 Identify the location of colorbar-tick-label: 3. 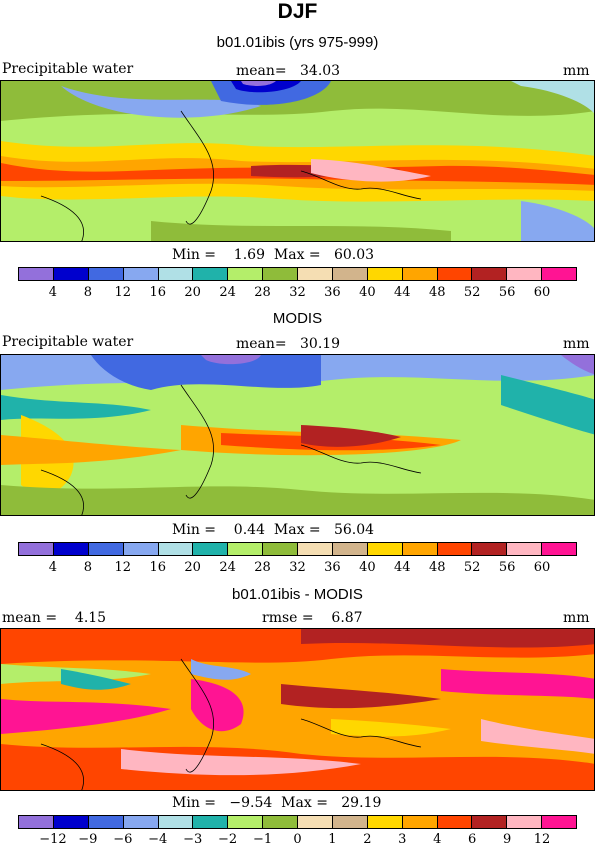
(402, 839).